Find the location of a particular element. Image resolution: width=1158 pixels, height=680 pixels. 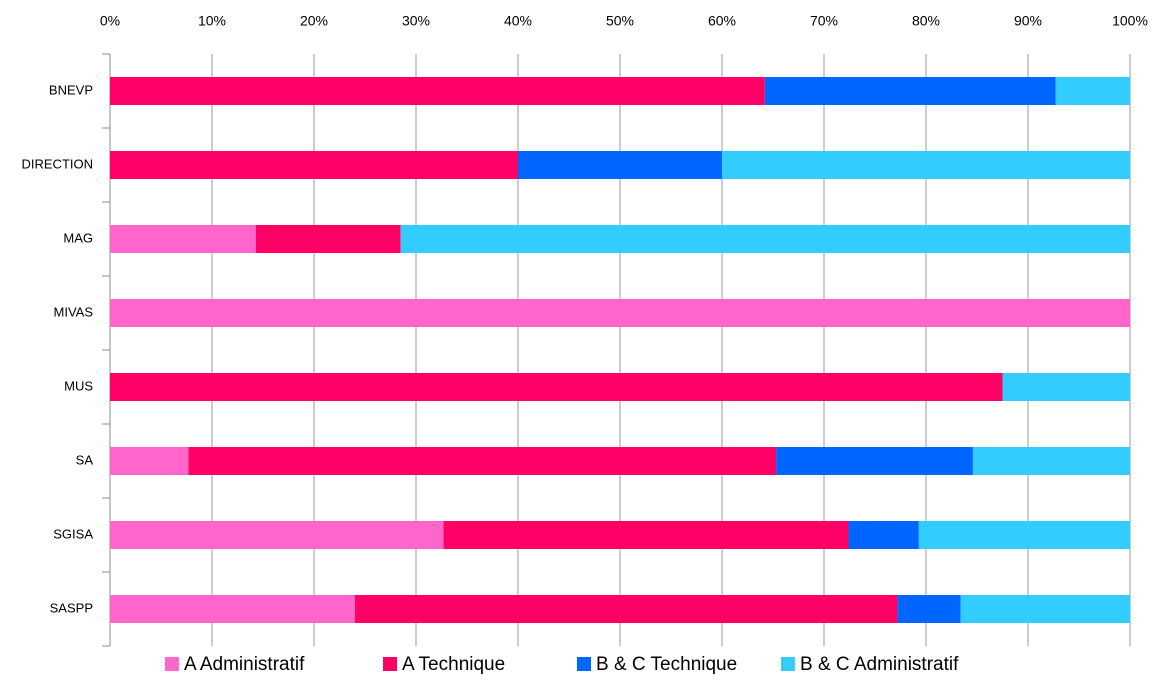

y-tick-label: MAG is located at coordinates (78, 237).